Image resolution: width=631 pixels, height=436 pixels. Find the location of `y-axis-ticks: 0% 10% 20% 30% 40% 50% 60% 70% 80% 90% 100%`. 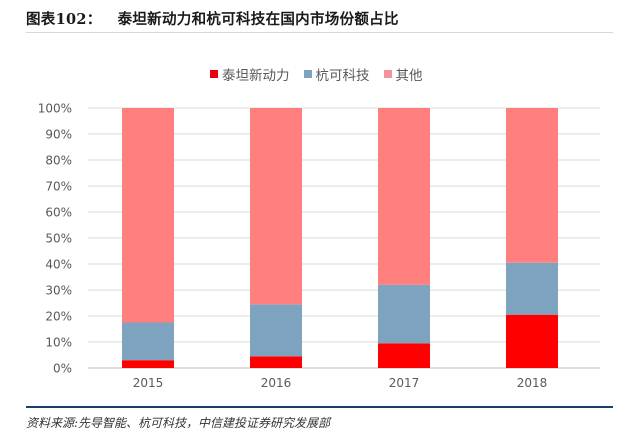

y-axis-ticks: 0% 10% 20% 30% 40% 50% 60% 70% 80% 90% 100% is located at coordinates (55, 239).